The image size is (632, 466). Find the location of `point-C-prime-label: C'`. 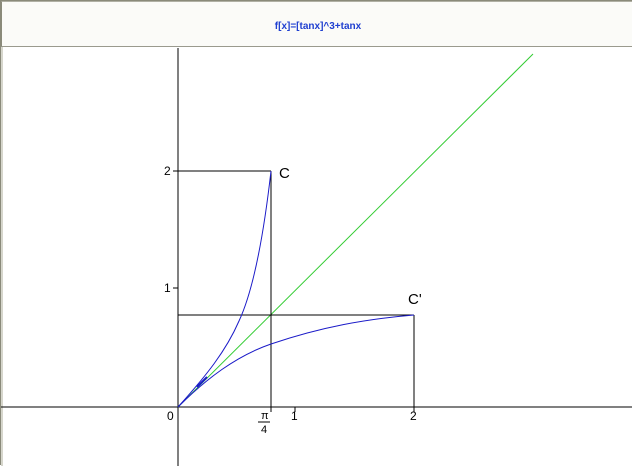

point-C-prime-label: C' is located at coordinates (415, 299).